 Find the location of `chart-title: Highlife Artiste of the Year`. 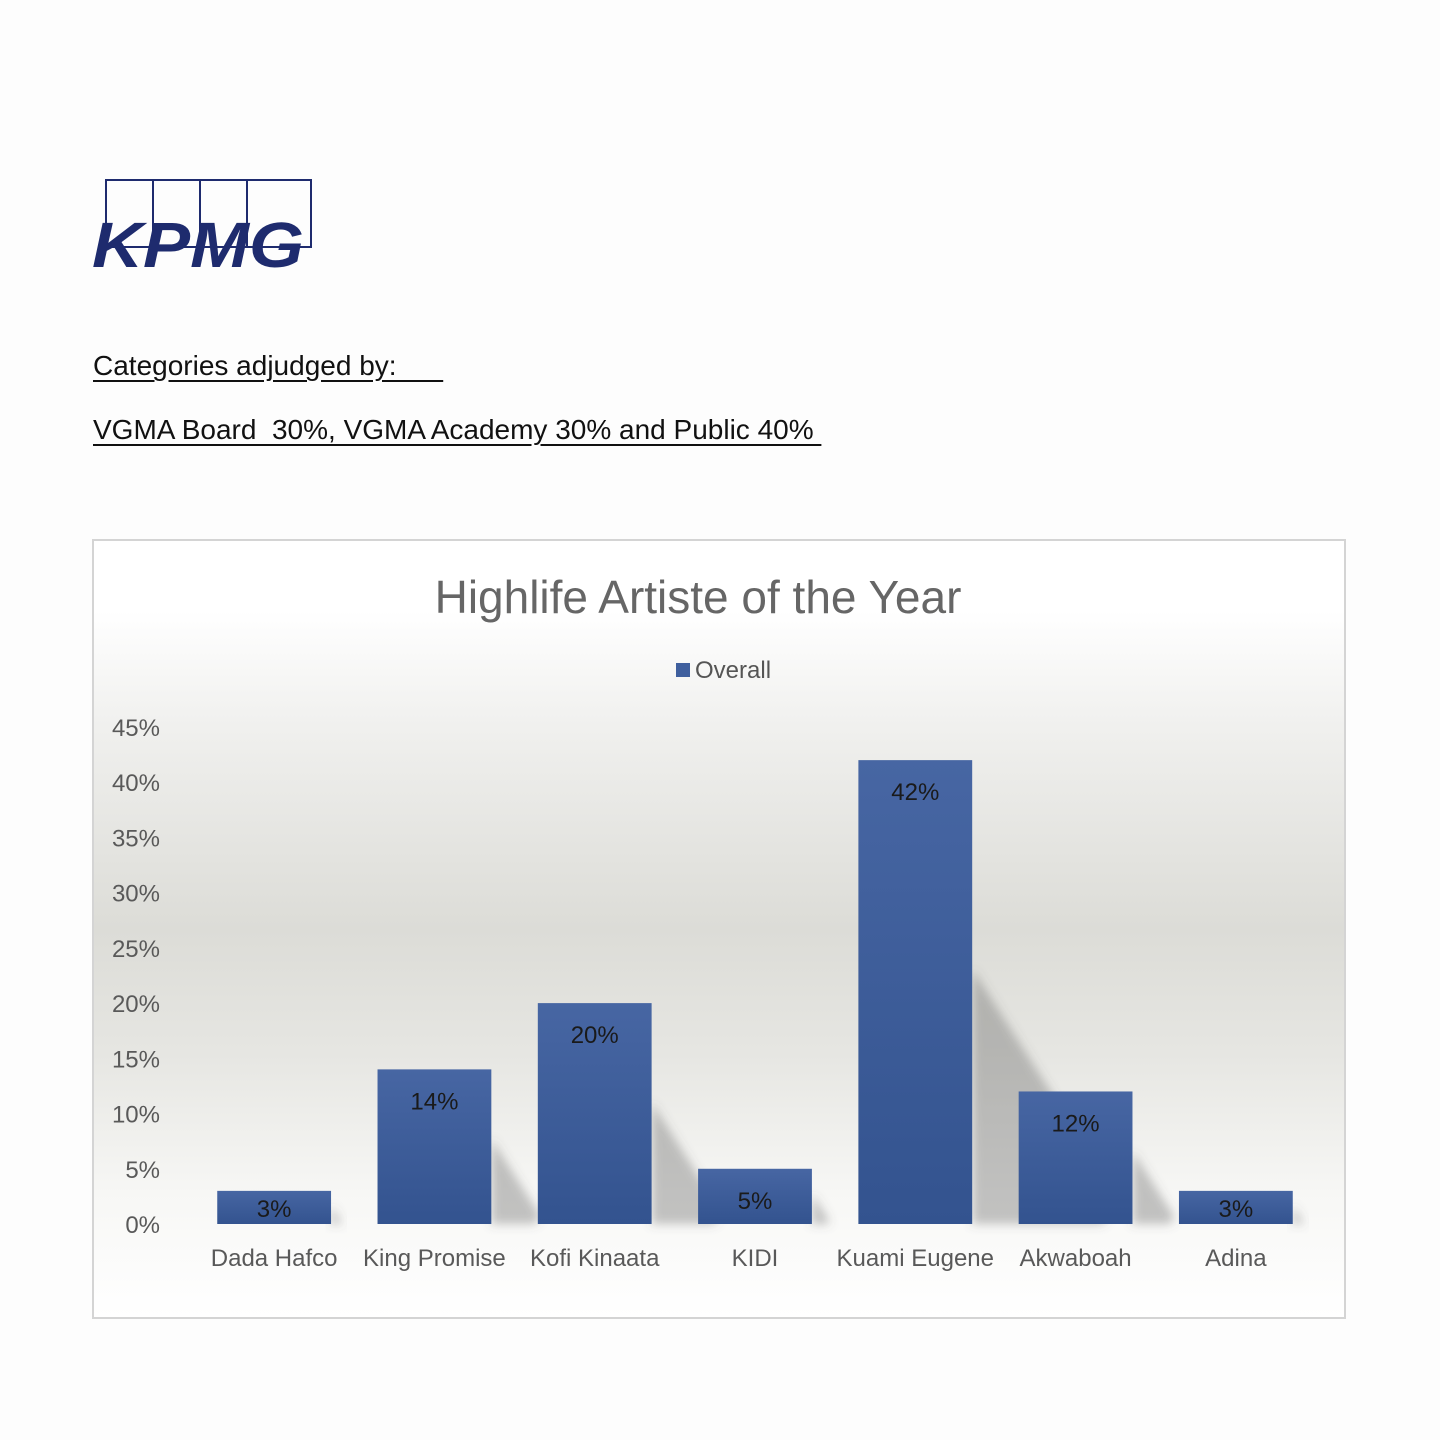

chart-title: Highlife Artiste of the Year is located at coordinates (698, 597).